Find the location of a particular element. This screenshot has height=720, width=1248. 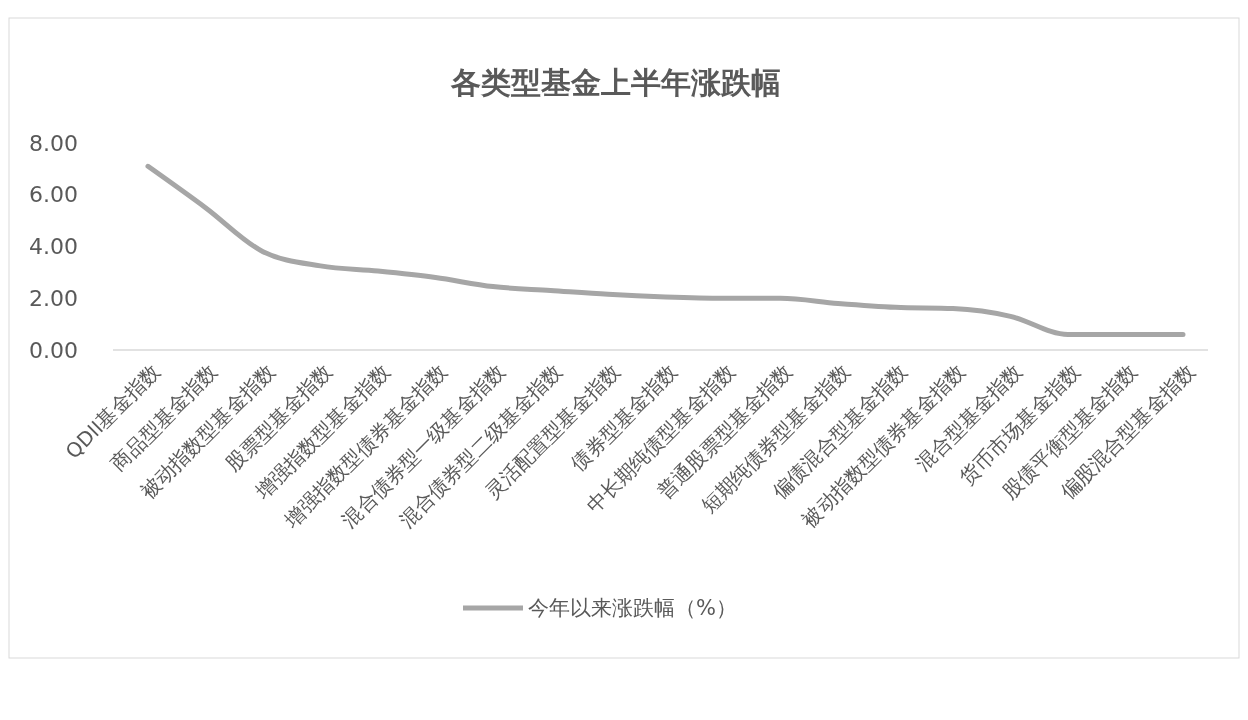

y-tick-label: 6.00 is located at coordinates (53, 195).